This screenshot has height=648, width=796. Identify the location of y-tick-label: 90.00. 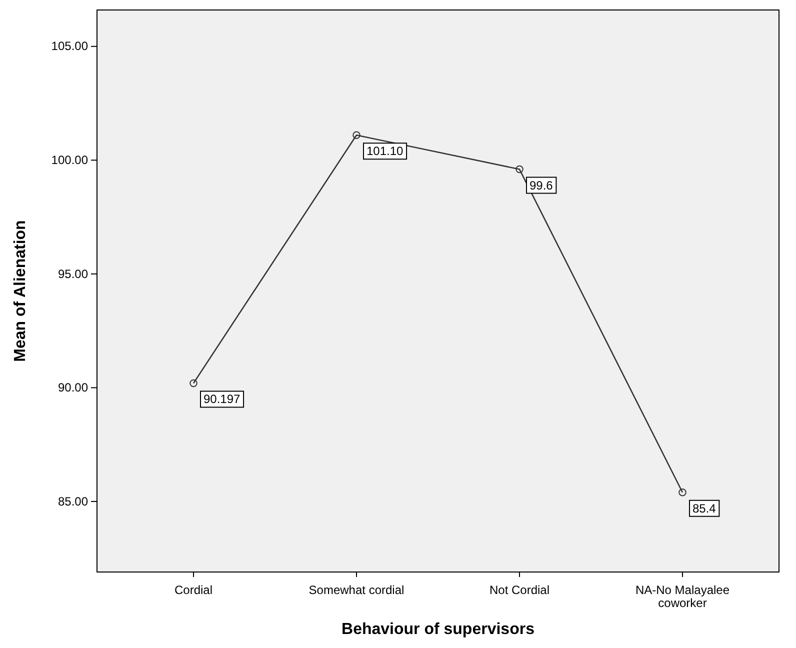
(73, 387).